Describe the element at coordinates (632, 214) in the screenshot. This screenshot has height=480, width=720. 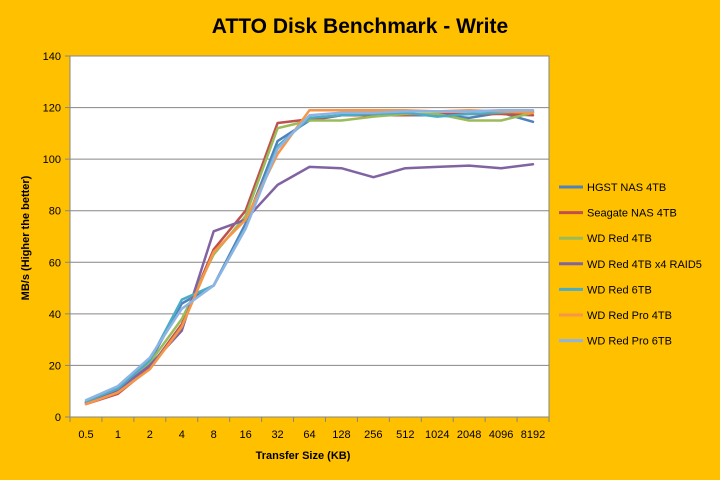
I see `legend-label: Seagate NAS 4TB` at that location.